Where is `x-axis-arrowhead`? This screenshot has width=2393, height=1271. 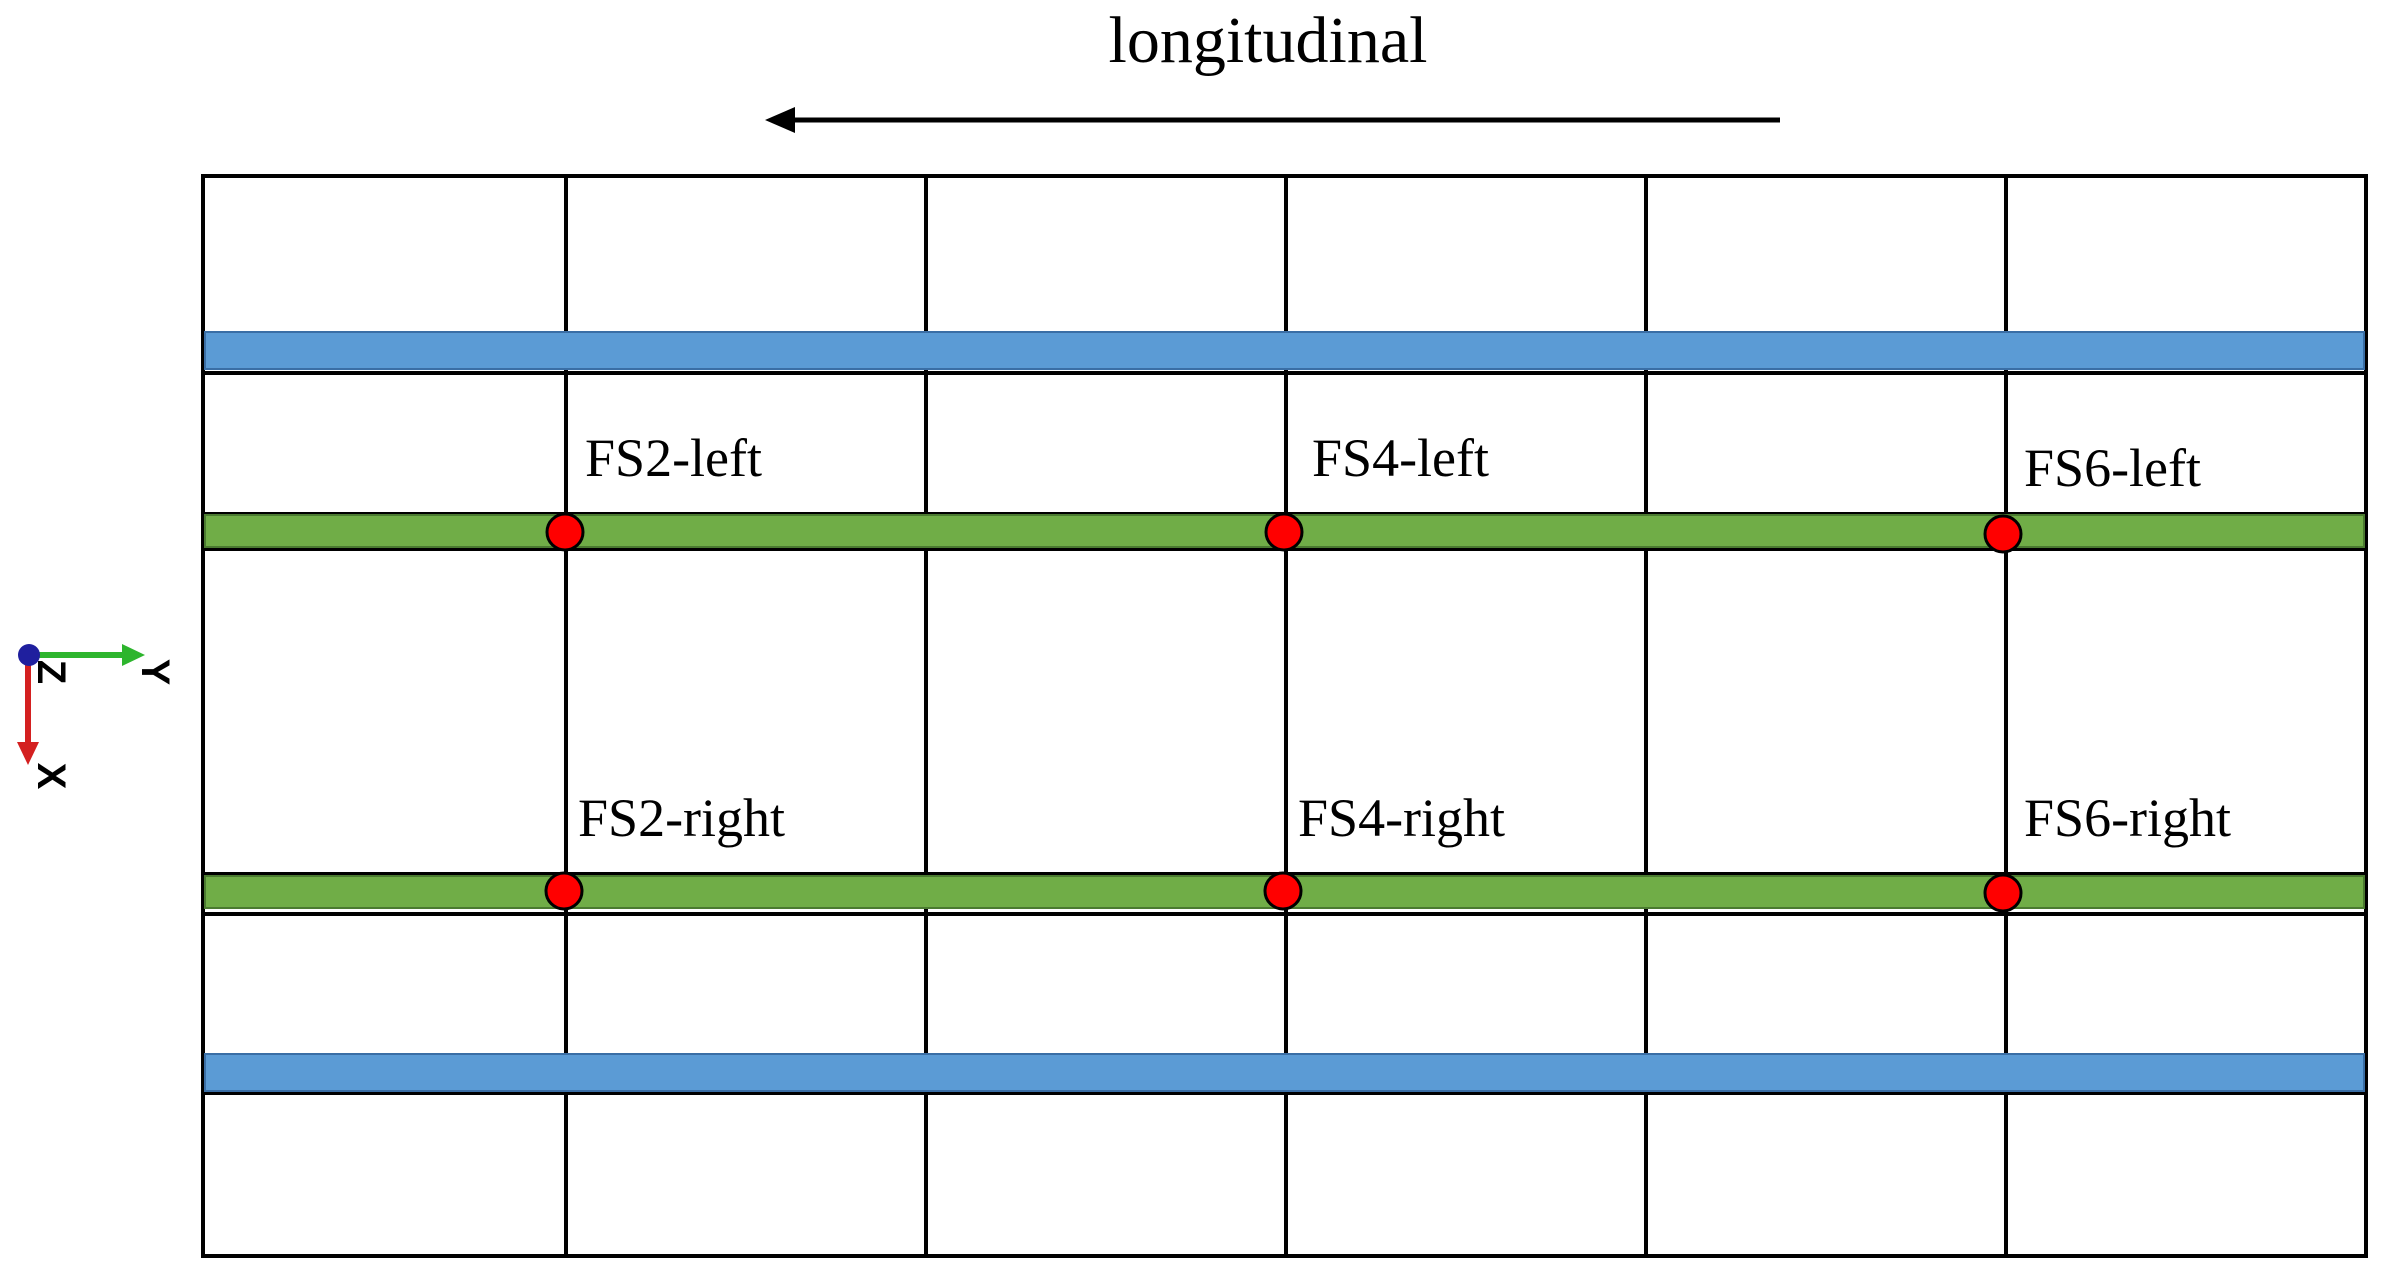 x-axis-arrowhead is located at coordinates (28, 753).